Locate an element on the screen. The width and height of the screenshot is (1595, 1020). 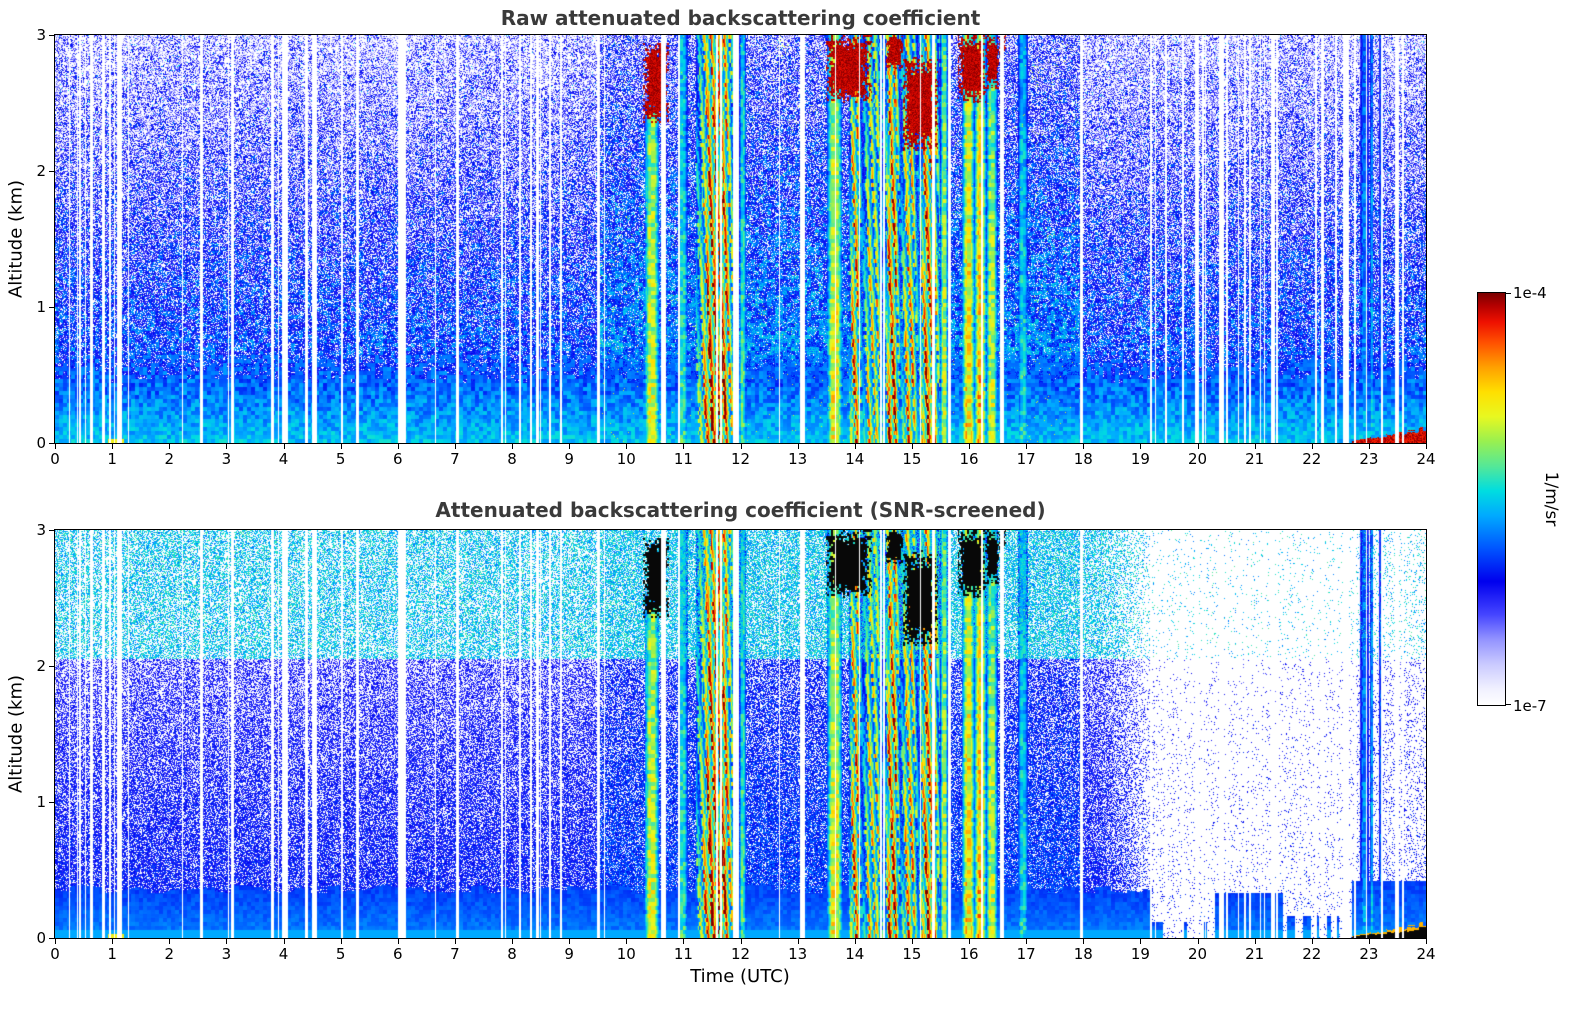
colorbar-unit-label: 1/m/sr is located at coordinates (1551, 499).